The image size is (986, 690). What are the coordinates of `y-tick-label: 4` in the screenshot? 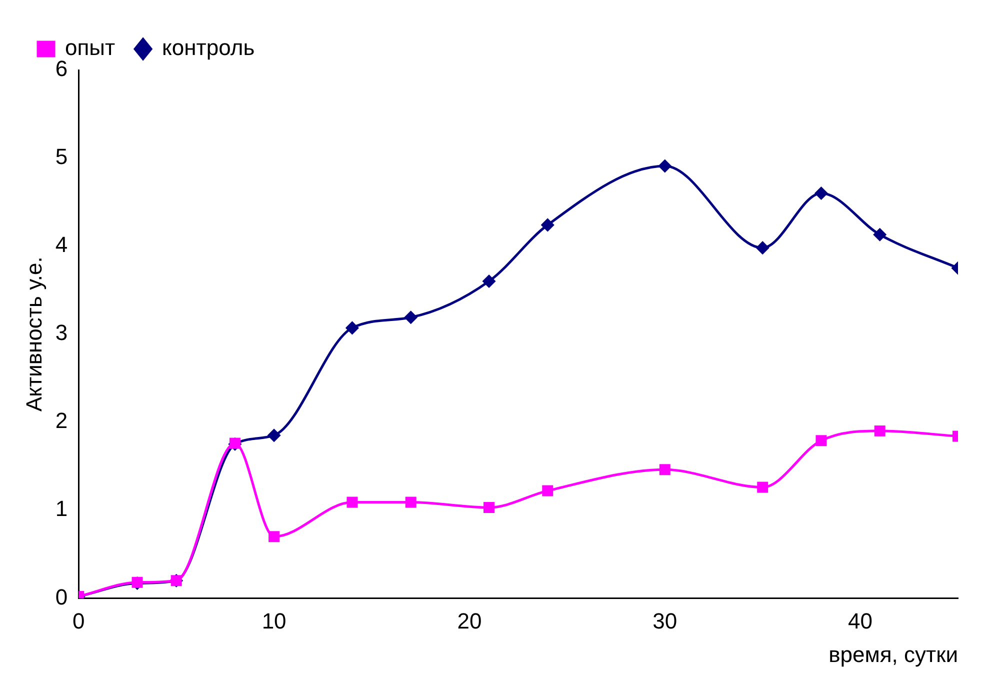 It's located at (61, 245).